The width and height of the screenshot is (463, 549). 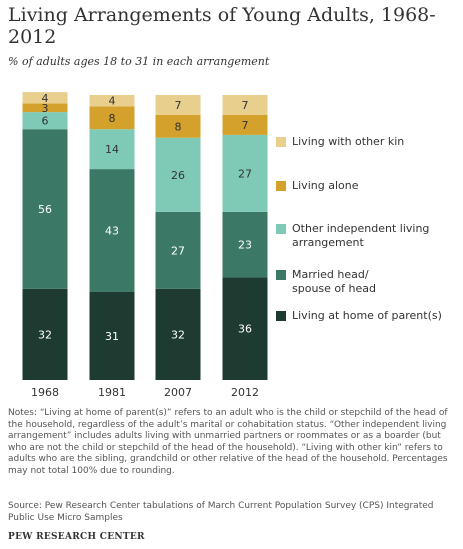 I want to click on data-label: 26, so click(x=178, y=175).